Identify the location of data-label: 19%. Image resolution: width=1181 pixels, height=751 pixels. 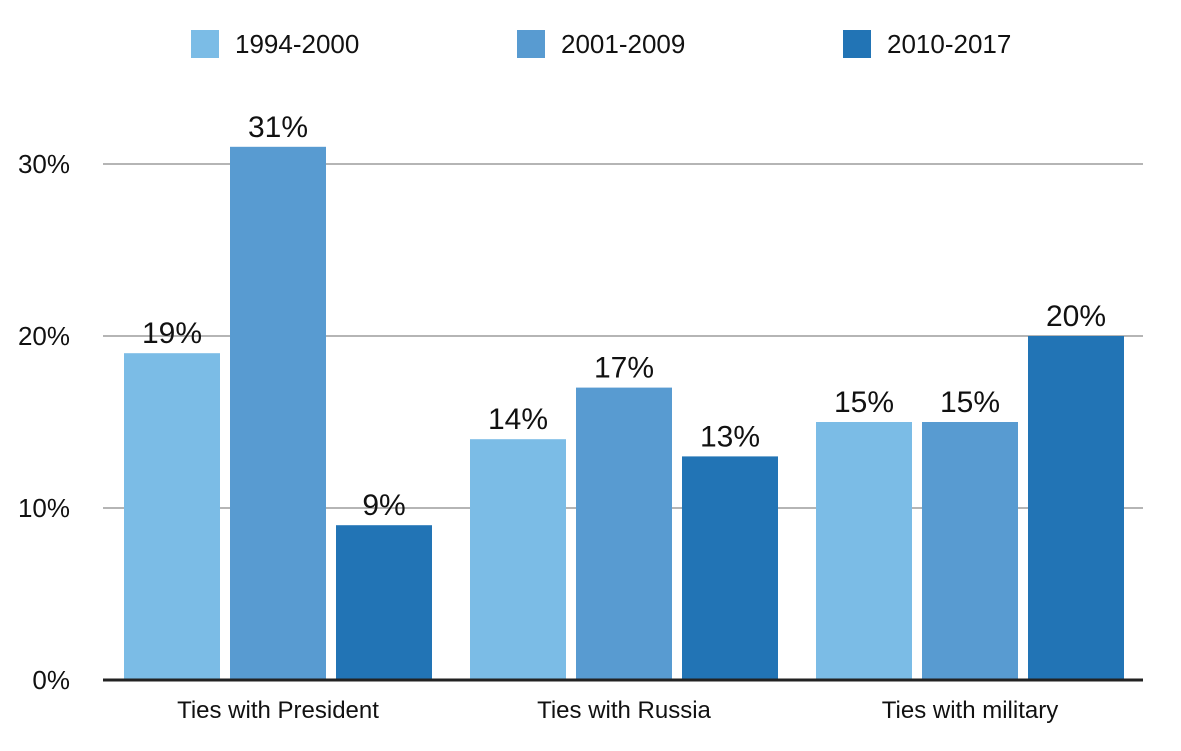
(172, 333).